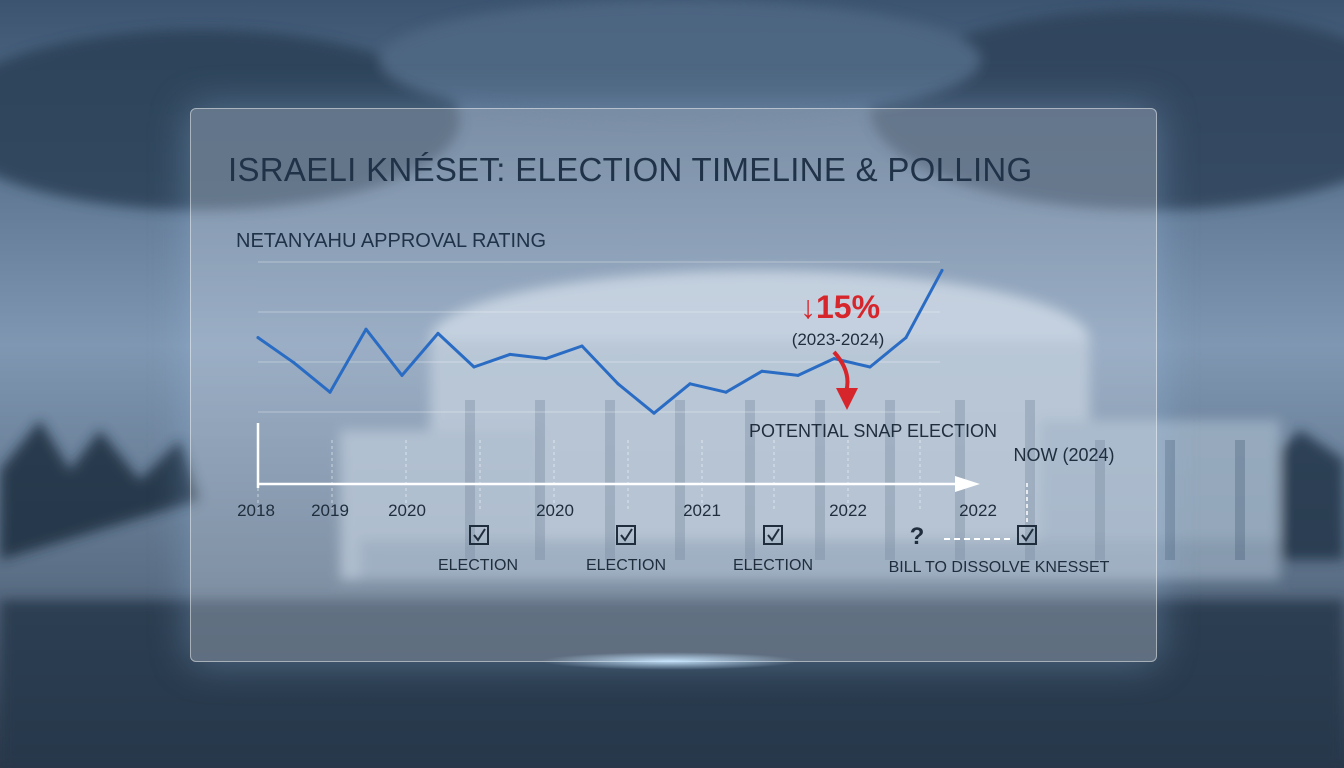 The width and height of the screenshot is (1344, 768). What do you see at coordinates (838, 349) in the screenshot?
I see `change-annotation: ↓15% (2023-2024)` at bounding box center [838, 349].